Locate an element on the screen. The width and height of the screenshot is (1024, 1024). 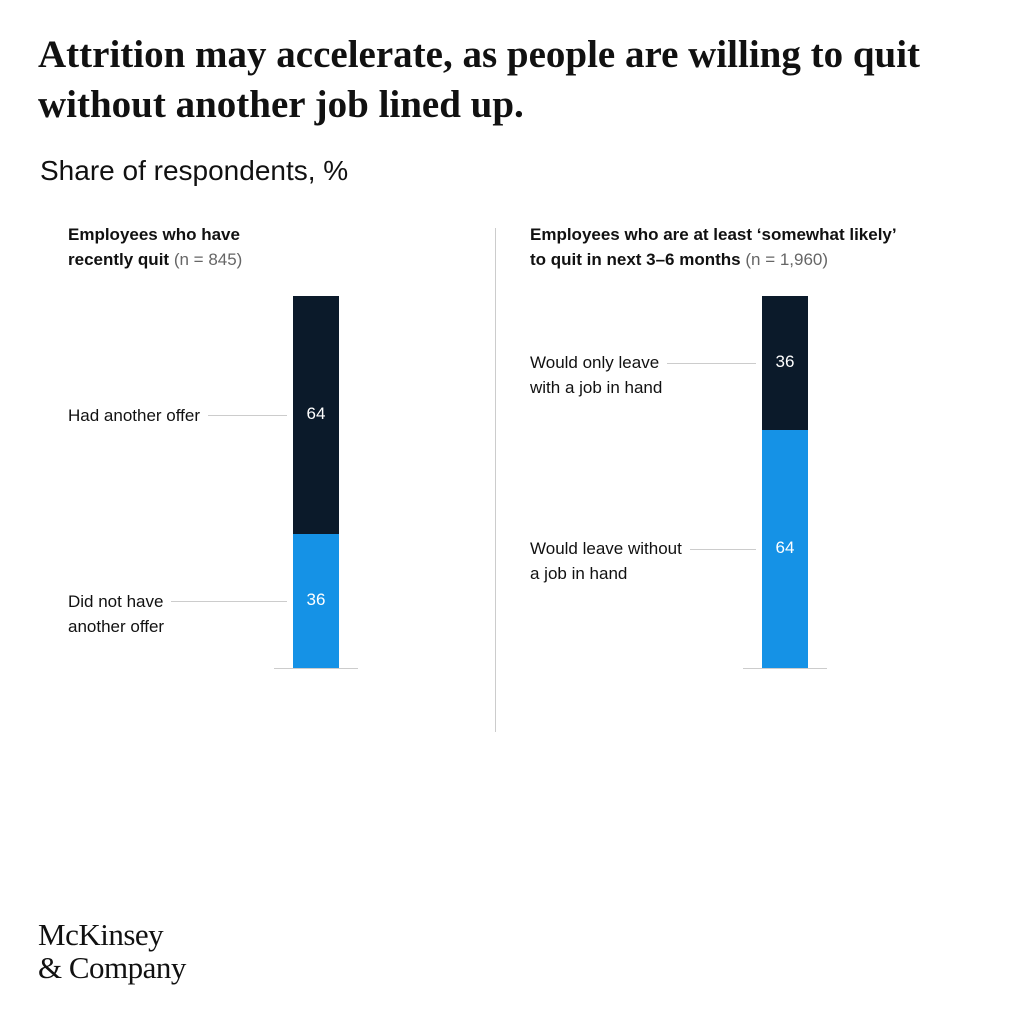
subtitle: Share of respondents, % is located at coordinates (194, 170).